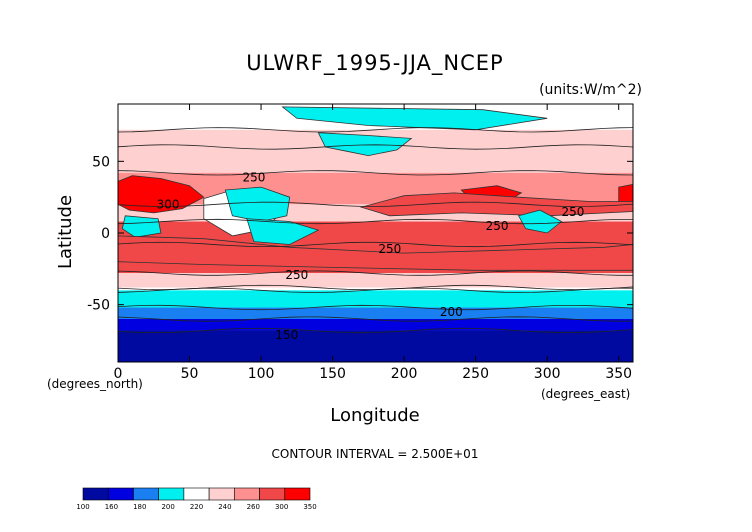 The height and width of the screenshot is (532, 752). Describe the element at coordinates (404, 374) in the screenshot. I see `x-tick-label-4: 200` at that location.